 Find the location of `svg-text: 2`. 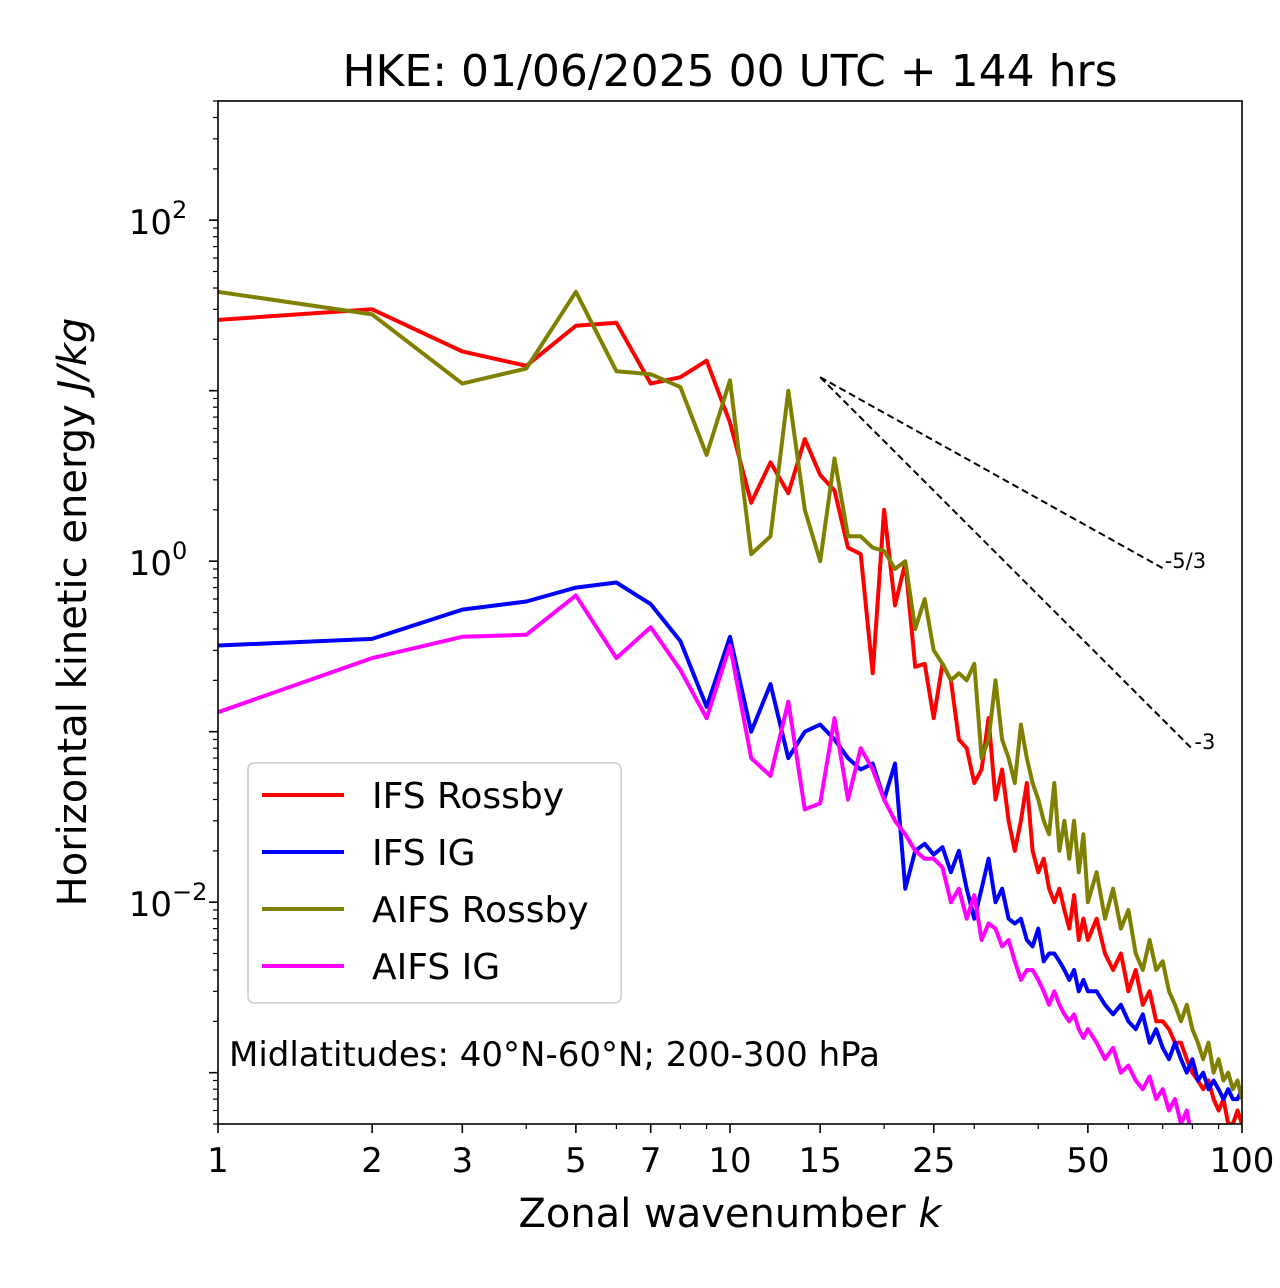

svg-text: 2 is located at coordinates (179, 210).